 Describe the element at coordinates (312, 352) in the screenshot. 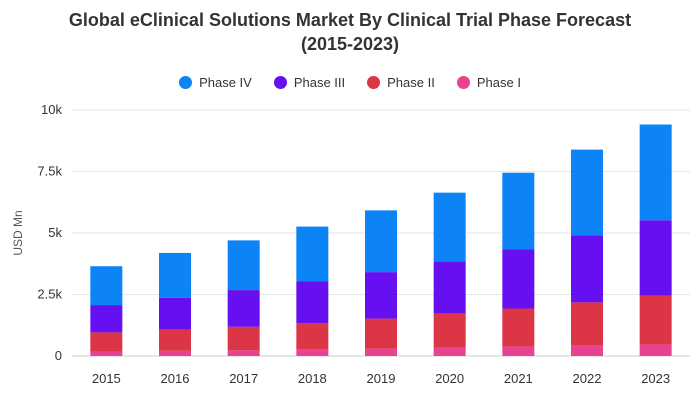

I see `bar-2018-phase-i` at that location.